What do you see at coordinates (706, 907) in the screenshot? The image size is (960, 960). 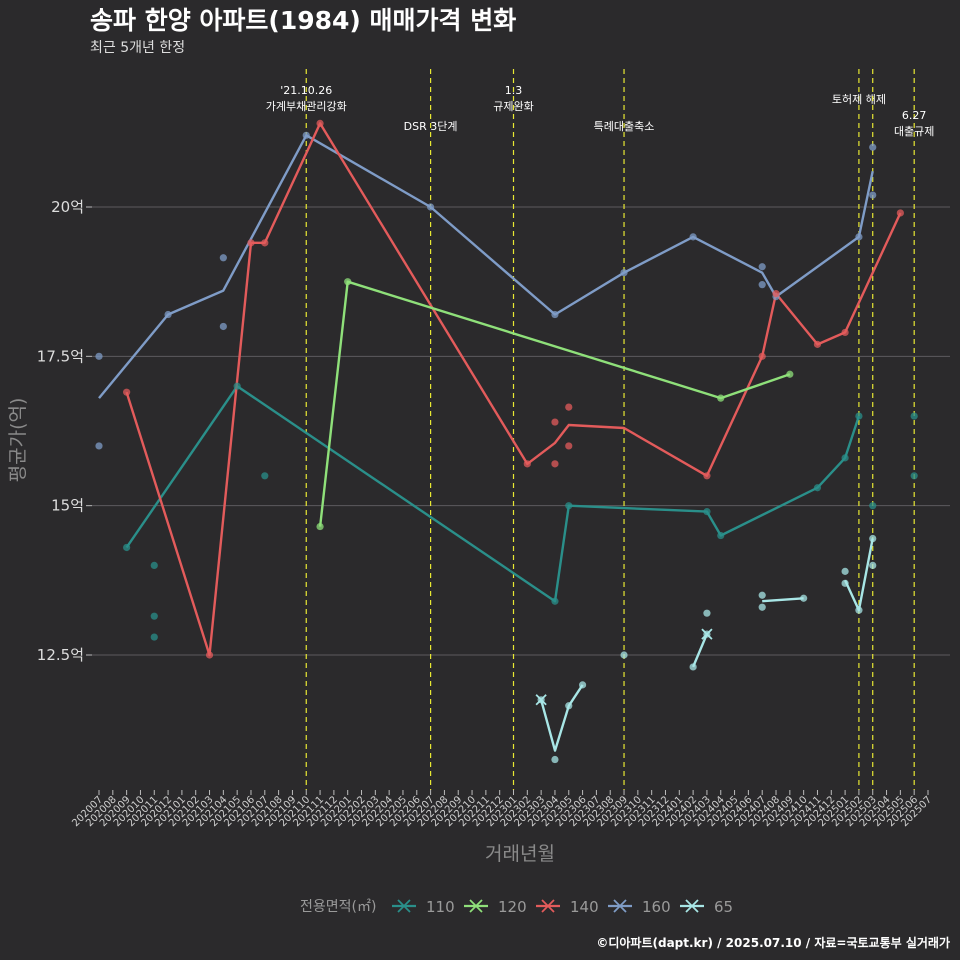 I see `legend-item-65: 65` at bounding box center [706, 907].